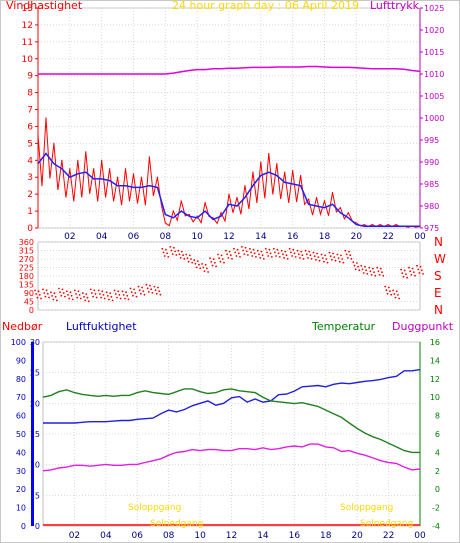 The image size is (460, 543). I want to click on sunrise-label: Soloppgang, so click(154, 508).